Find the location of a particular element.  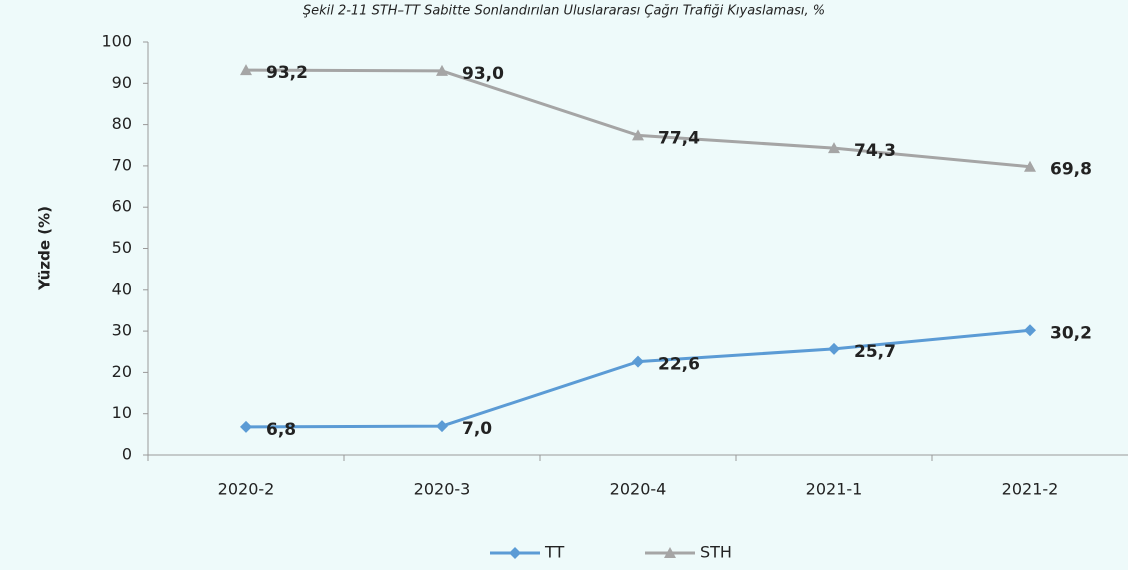

y-tick-label: 0 is located at coordinates (127, 454).